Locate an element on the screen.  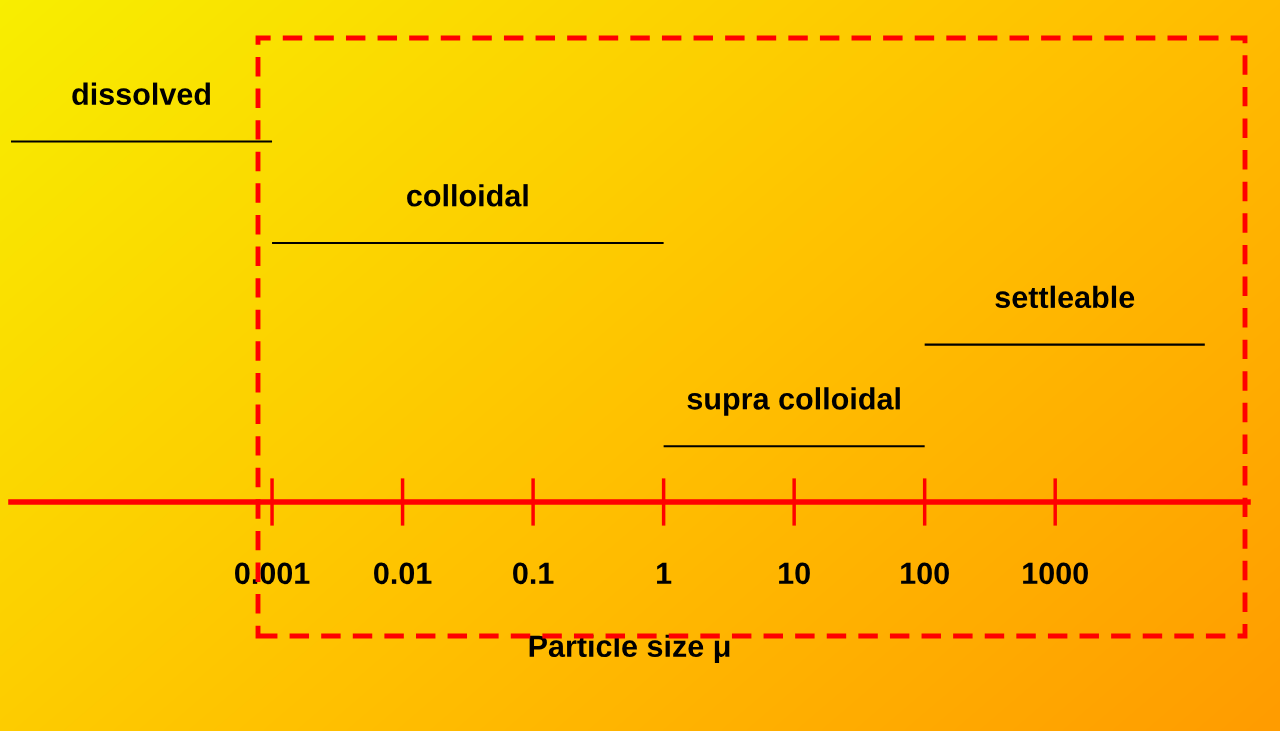
x-tick-label: 0.01 is located at coordinates (403, 573).